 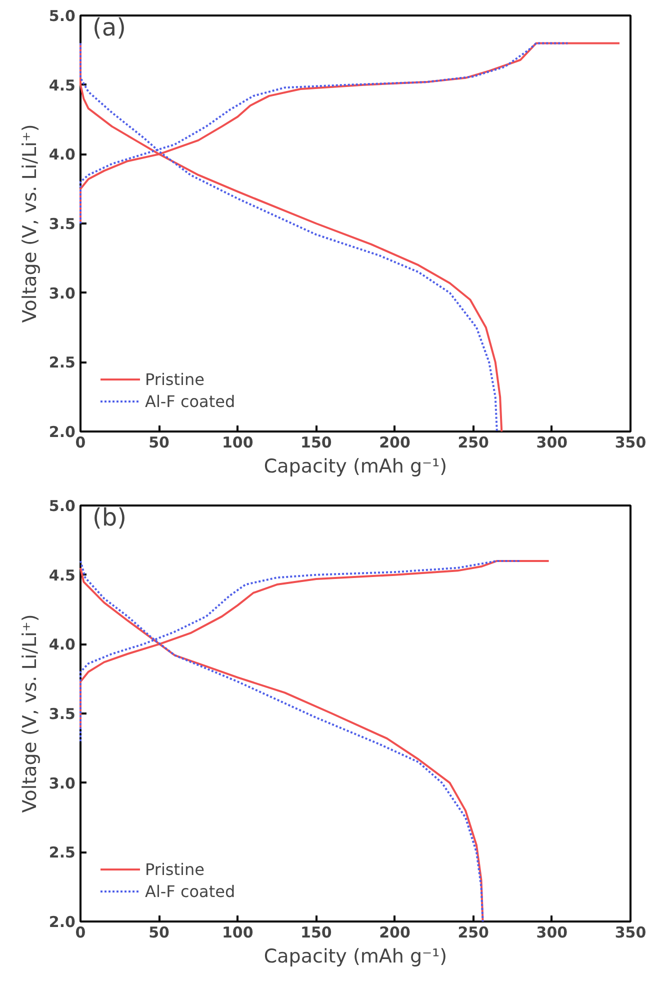 I want to click on annotation: (a), so click(x=109, y=28).